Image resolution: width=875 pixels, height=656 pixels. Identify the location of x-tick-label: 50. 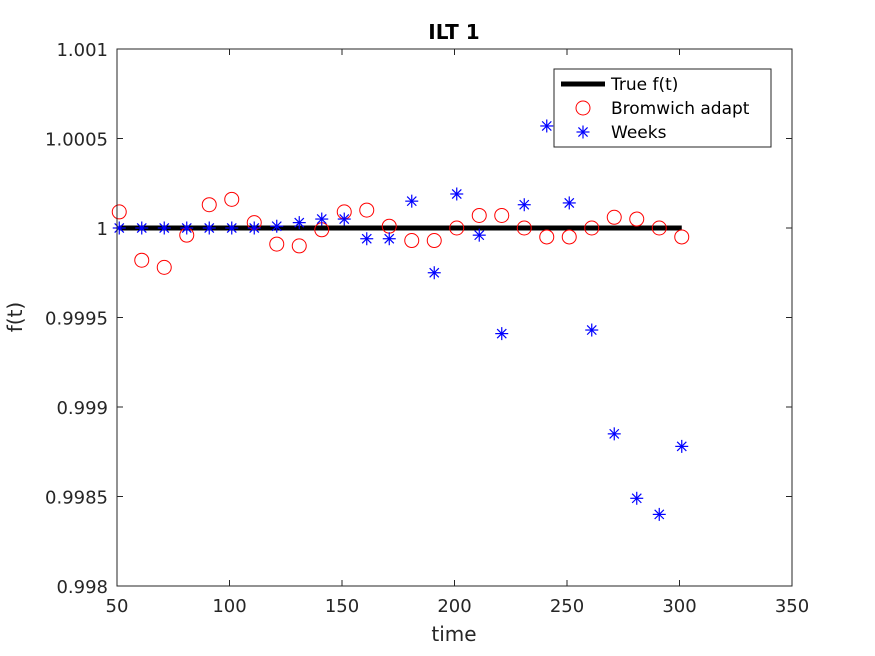
(117, 606).